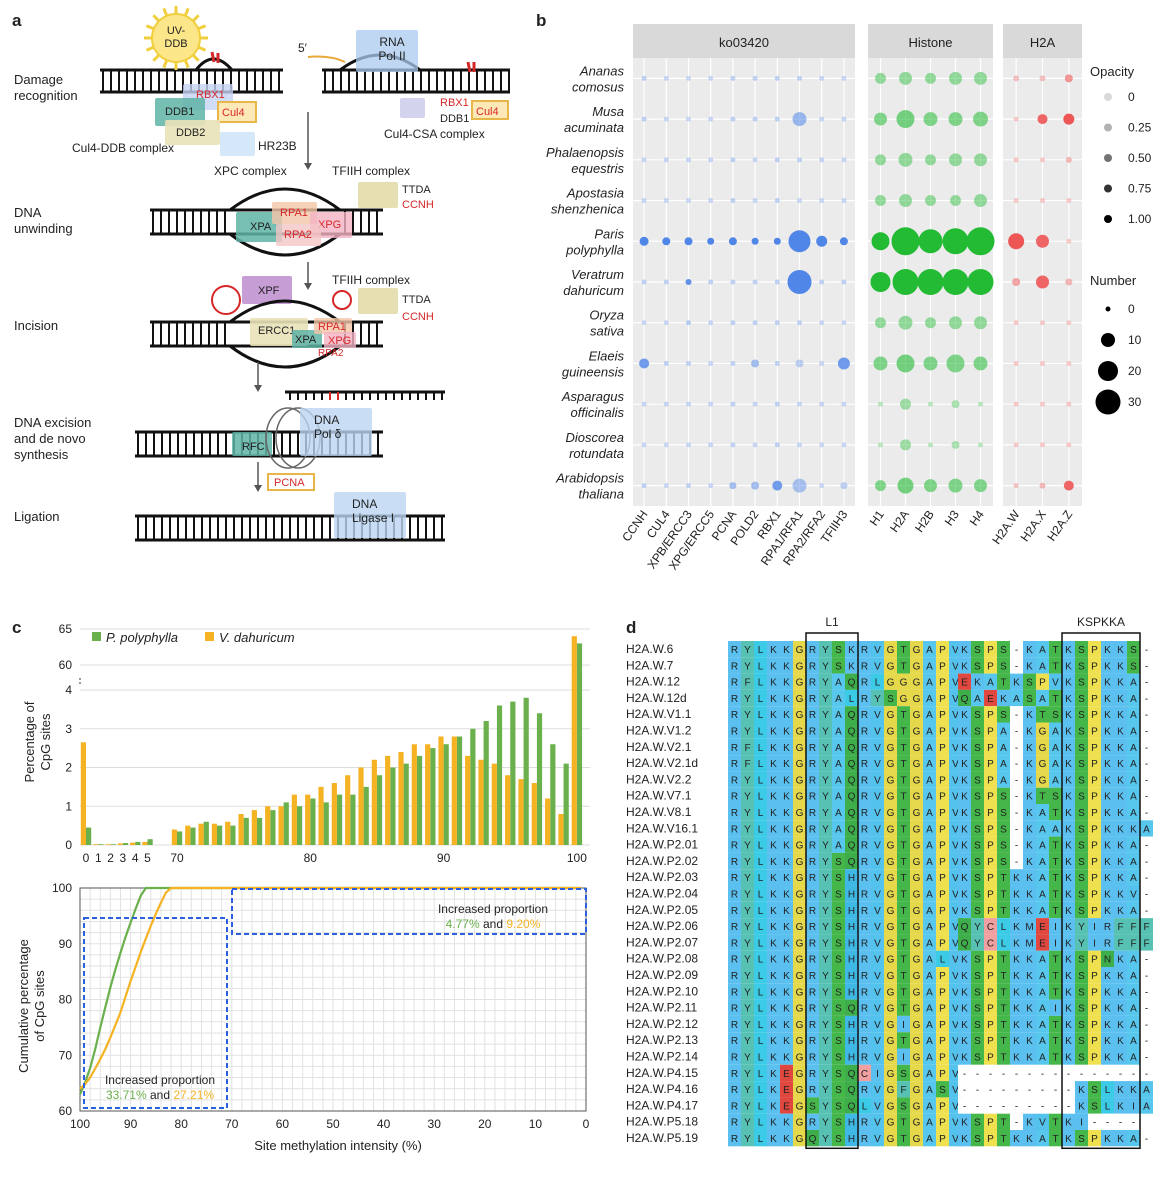 Image resolution: width=1164 pixels, height=1178 pixels. I want to click on dna-bubble-top, so click(285, 199).